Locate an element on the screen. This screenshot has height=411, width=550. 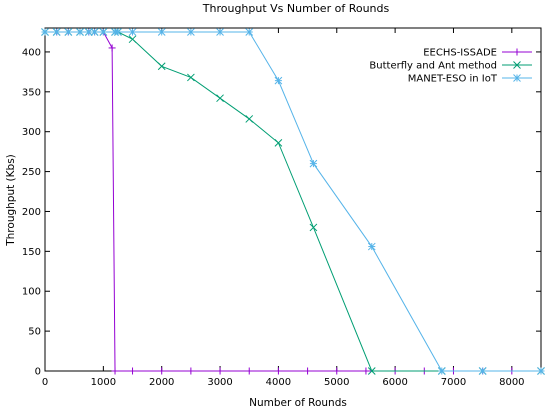
legend-item: EECHS-ISSADE is located at coordinates (477, 53).